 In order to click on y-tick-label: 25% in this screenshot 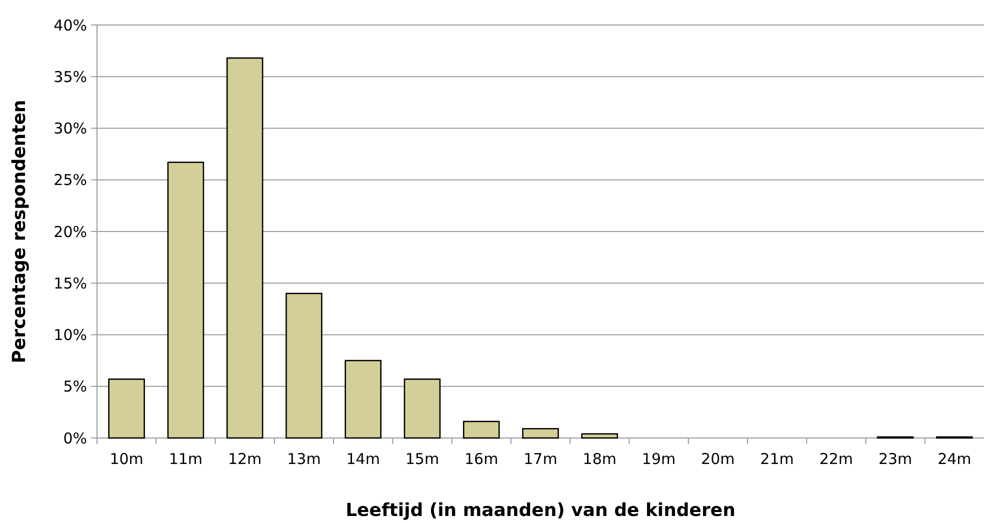, I will do `click(70, 180)`.